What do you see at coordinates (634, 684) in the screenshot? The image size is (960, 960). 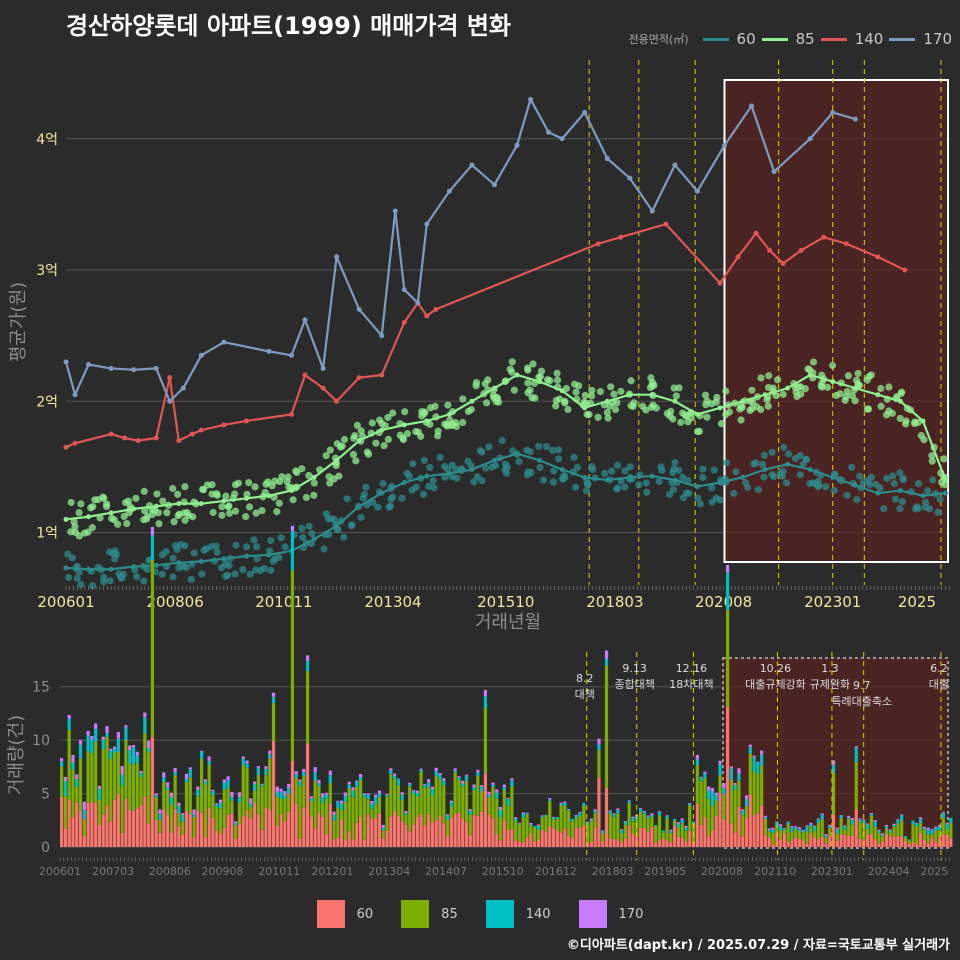 I see `event-label: 종합대책` at bounding box center [634, 684].